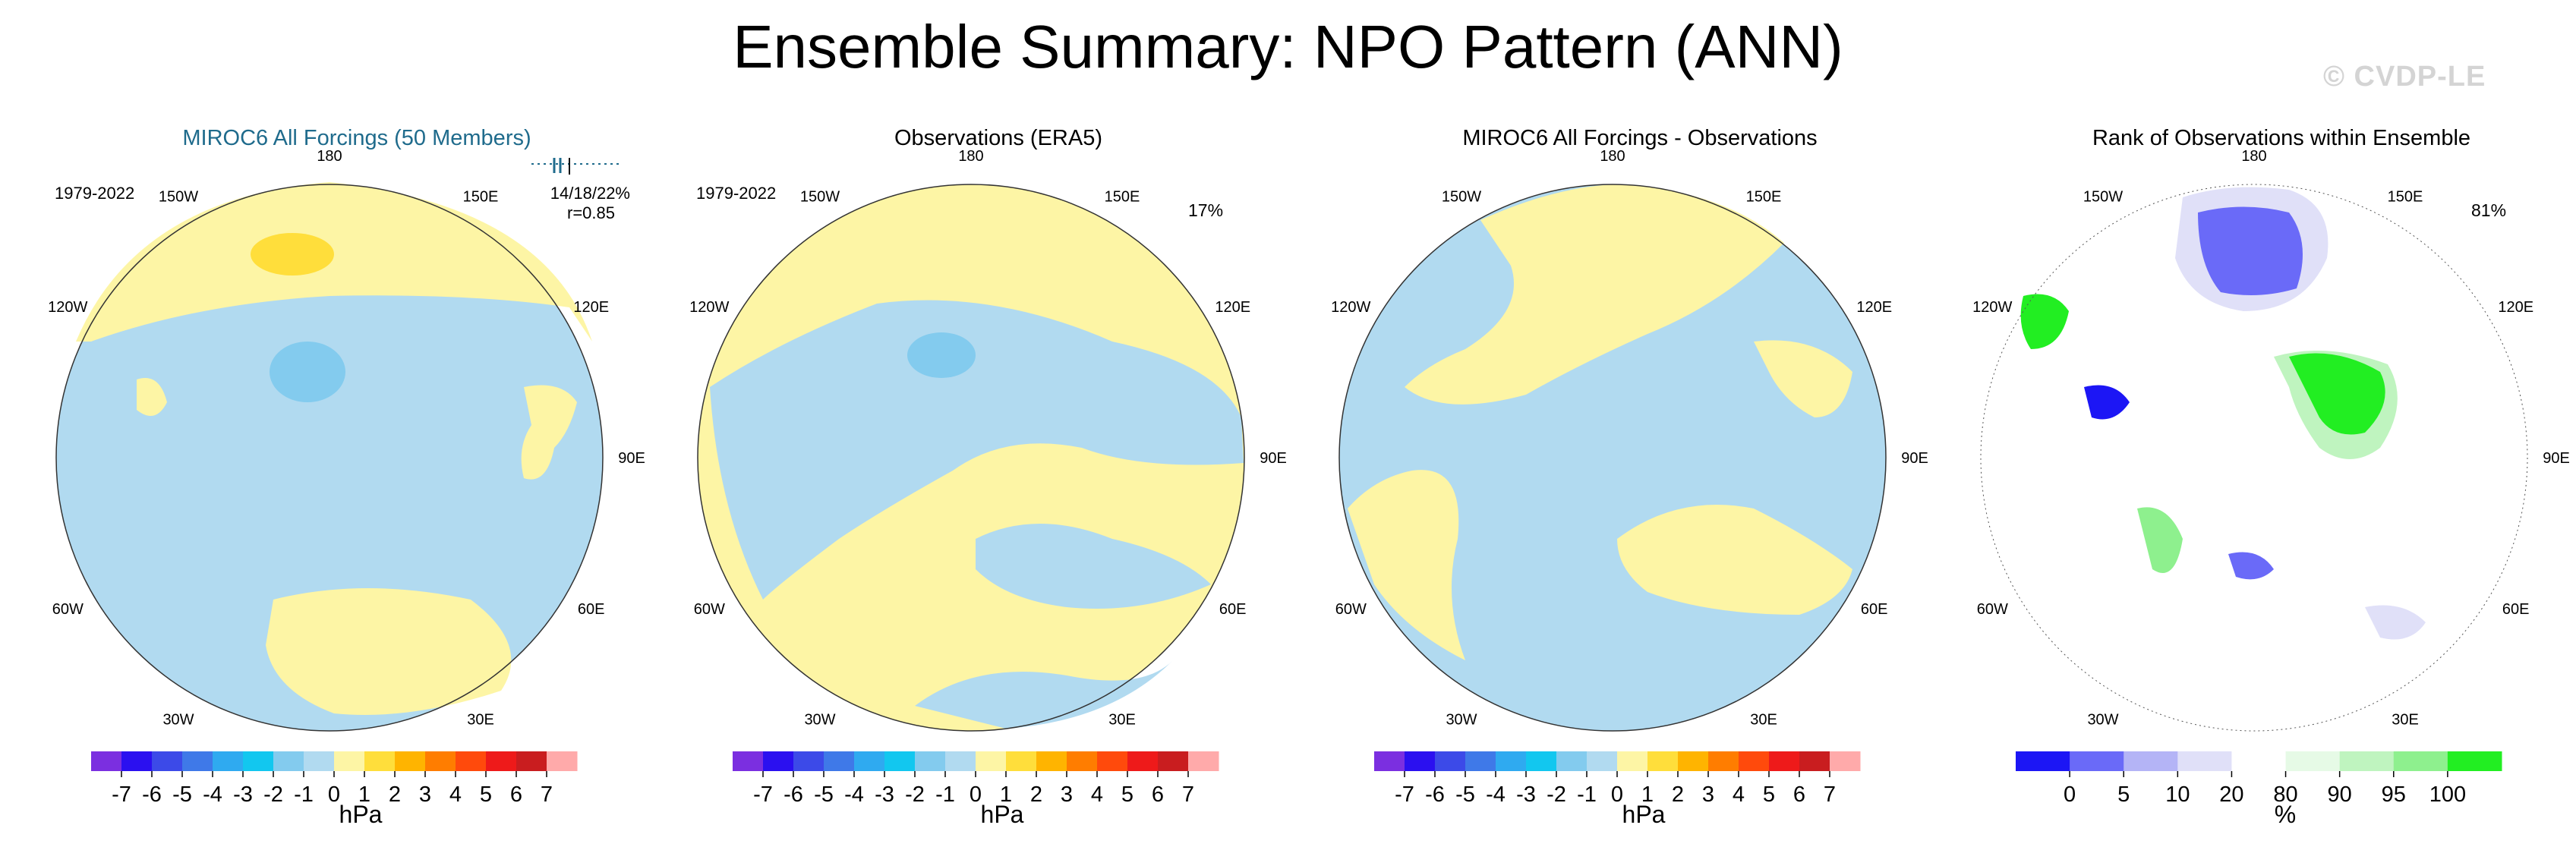 This screenshot has width=2576, height=847. Describe the element at coordinates (1644, 814) in the screenshot. I see `colorbar-unit: hPa` at that location.